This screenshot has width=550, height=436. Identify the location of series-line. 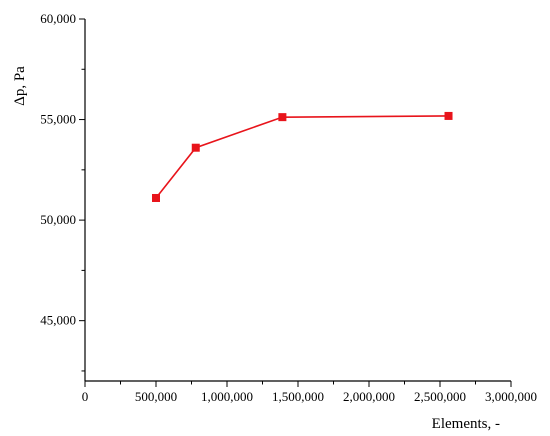
(302, 157).